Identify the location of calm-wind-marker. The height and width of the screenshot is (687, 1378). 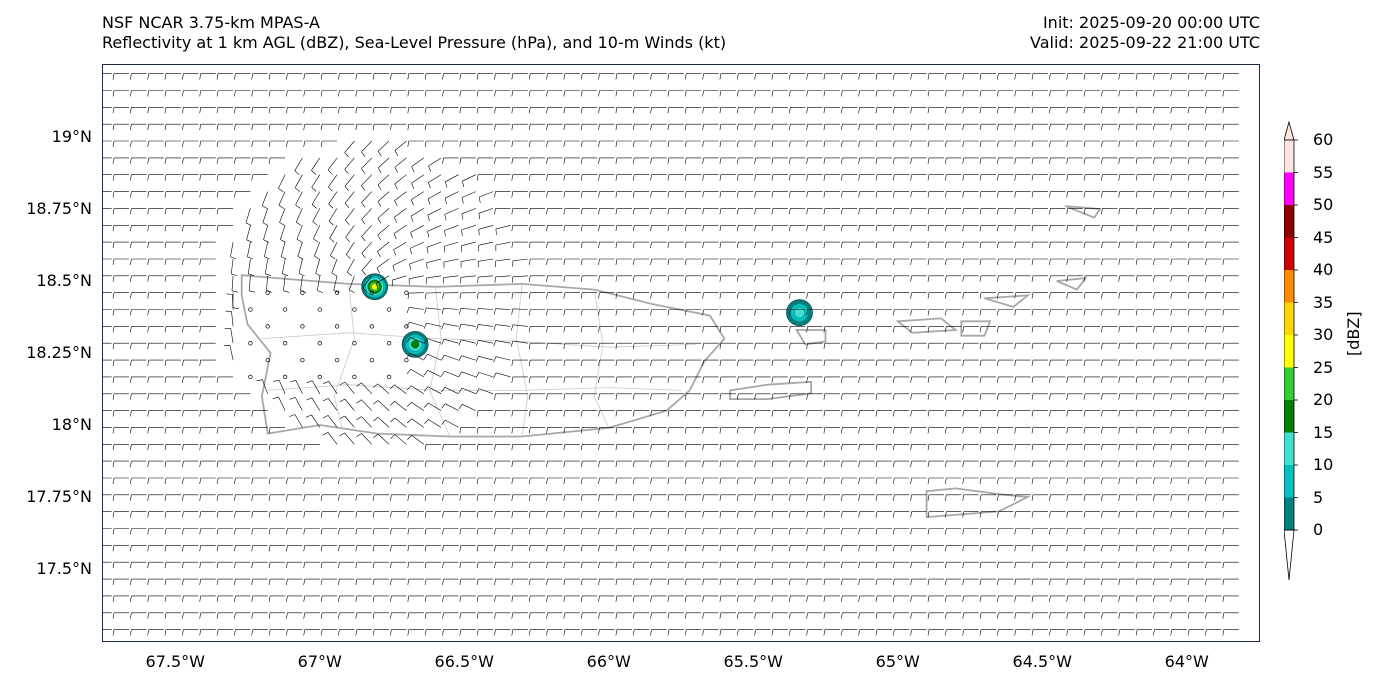
(371, 360).